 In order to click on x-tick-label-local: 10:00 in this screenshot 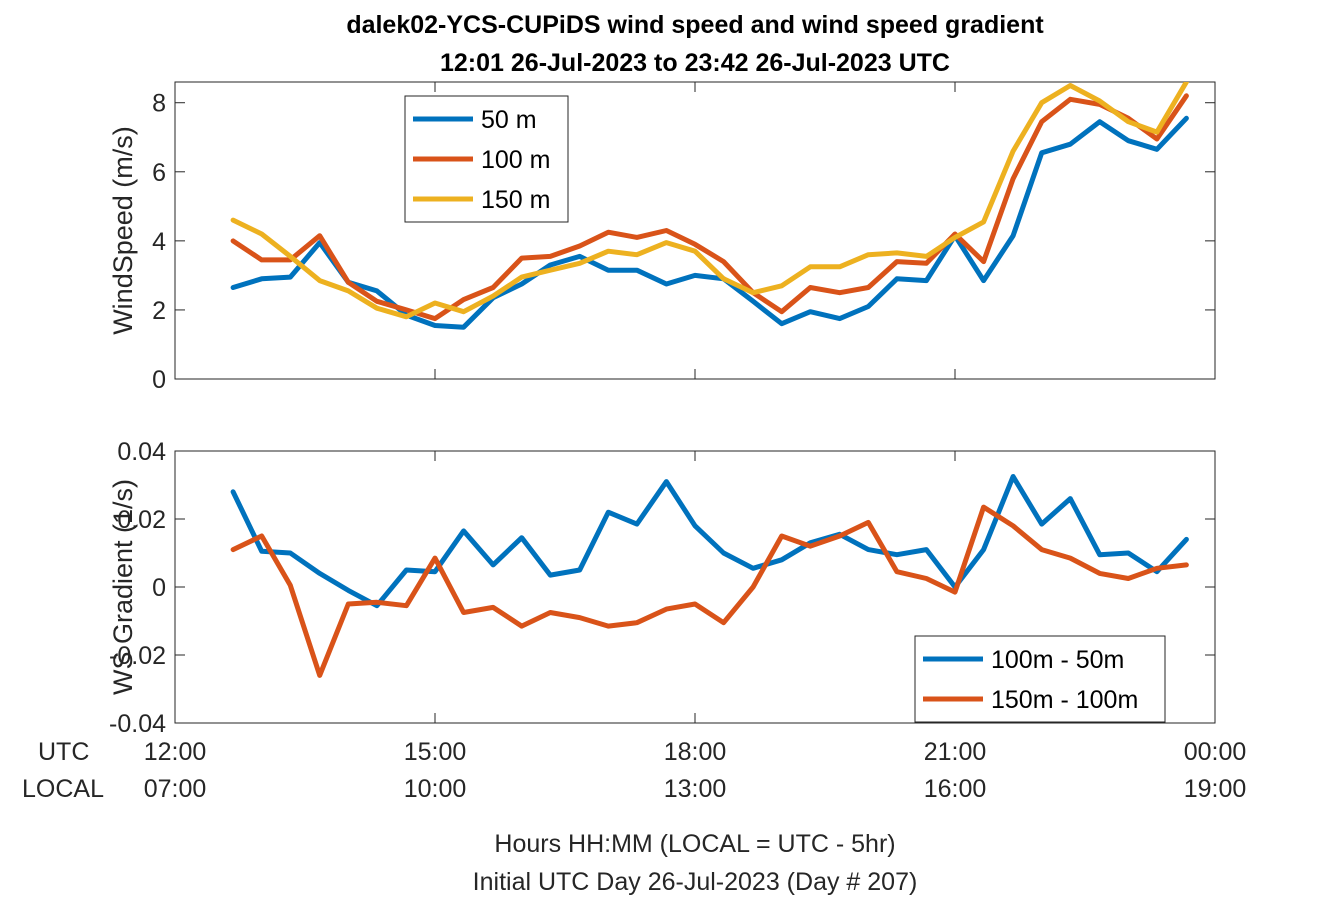, I will do `click(435, 789)`.